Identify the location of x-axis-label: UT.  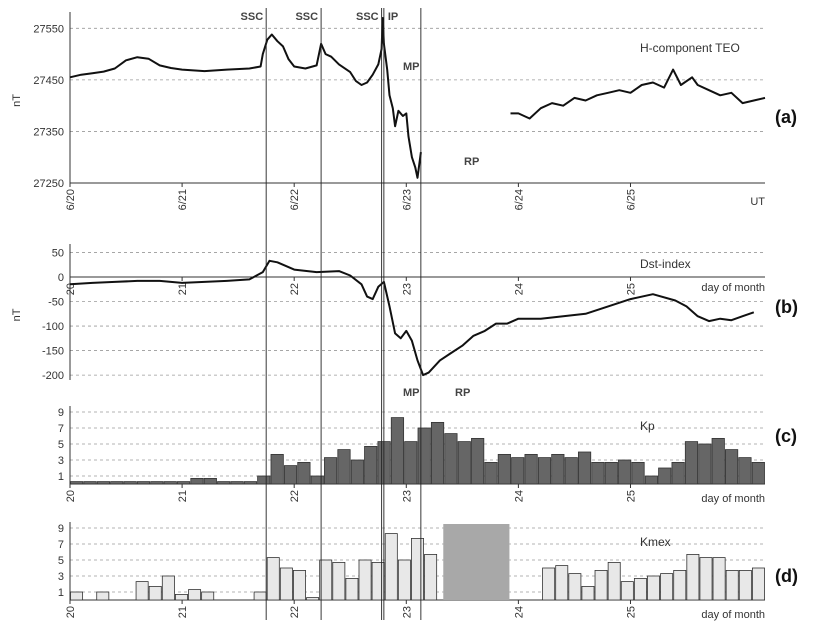
(757, 202).